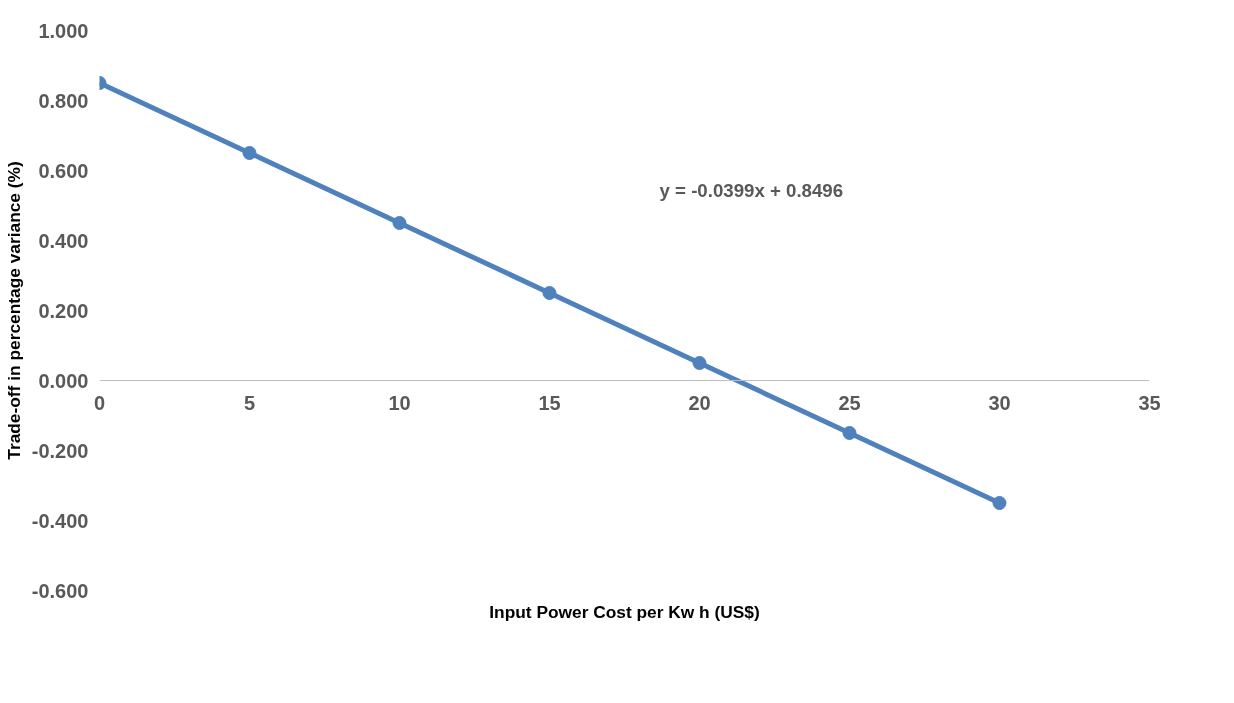 This screenshot has height=703, width=1234. I want to click on annotation: y = -0.0399x + 0.8496, so click(751, 190).